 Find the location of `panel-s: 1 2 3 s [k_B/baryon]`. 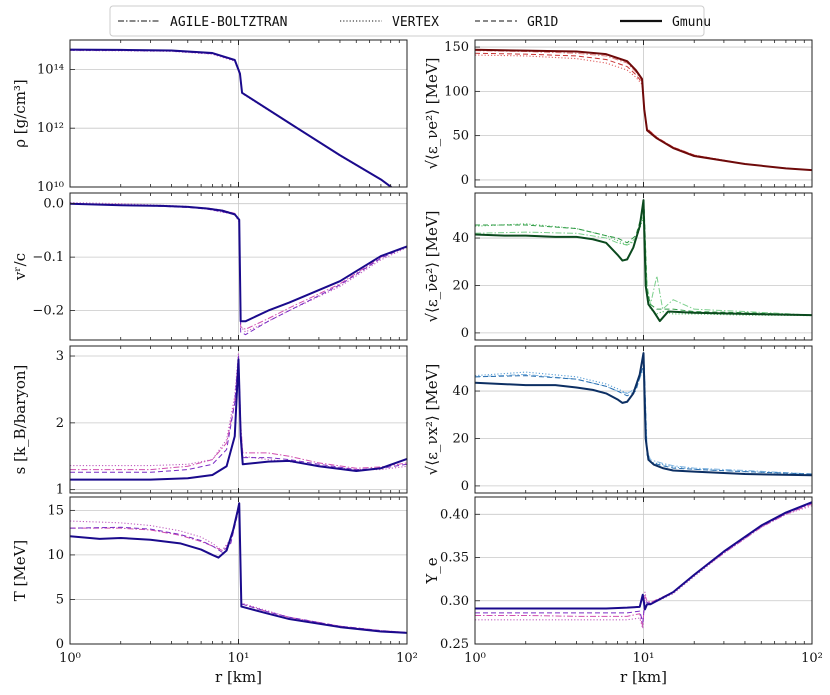

panel-s: 1 2 3 s [k_B/baryon] is located at coordinates (209, 421).